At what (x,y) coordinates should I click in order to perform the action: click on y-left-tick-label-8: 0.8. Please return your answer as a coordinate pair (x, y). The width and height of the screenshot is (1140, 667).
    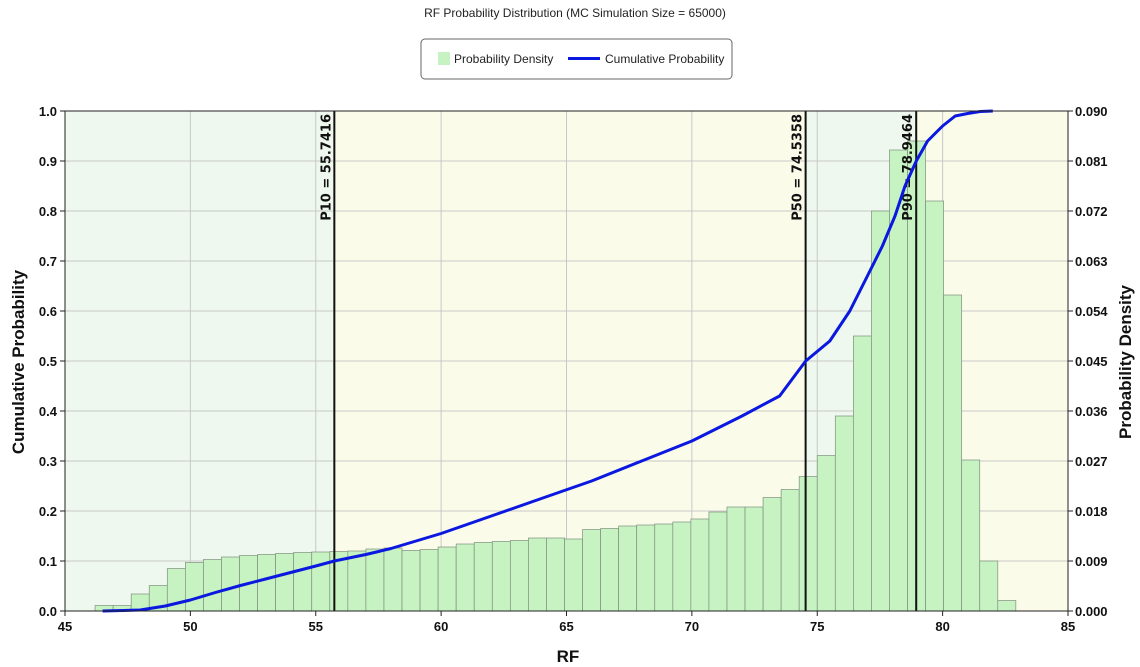
    Looking at the image, I should click on (48, 211).